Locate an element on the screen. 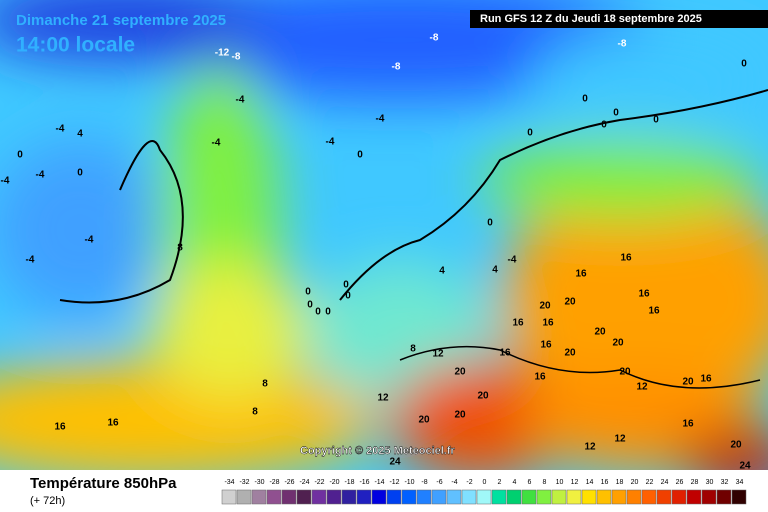  scale-label: -14 is located at coordinates (379, 482).